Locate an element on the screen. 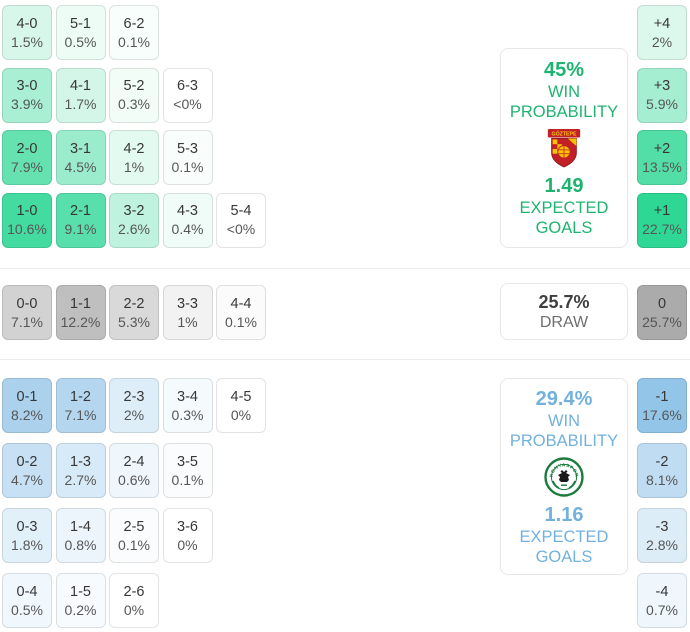 The width and height of the screenshot is (690, 632). score-cell-4-5: 4-5 0% is located at coordinates (241, 405).